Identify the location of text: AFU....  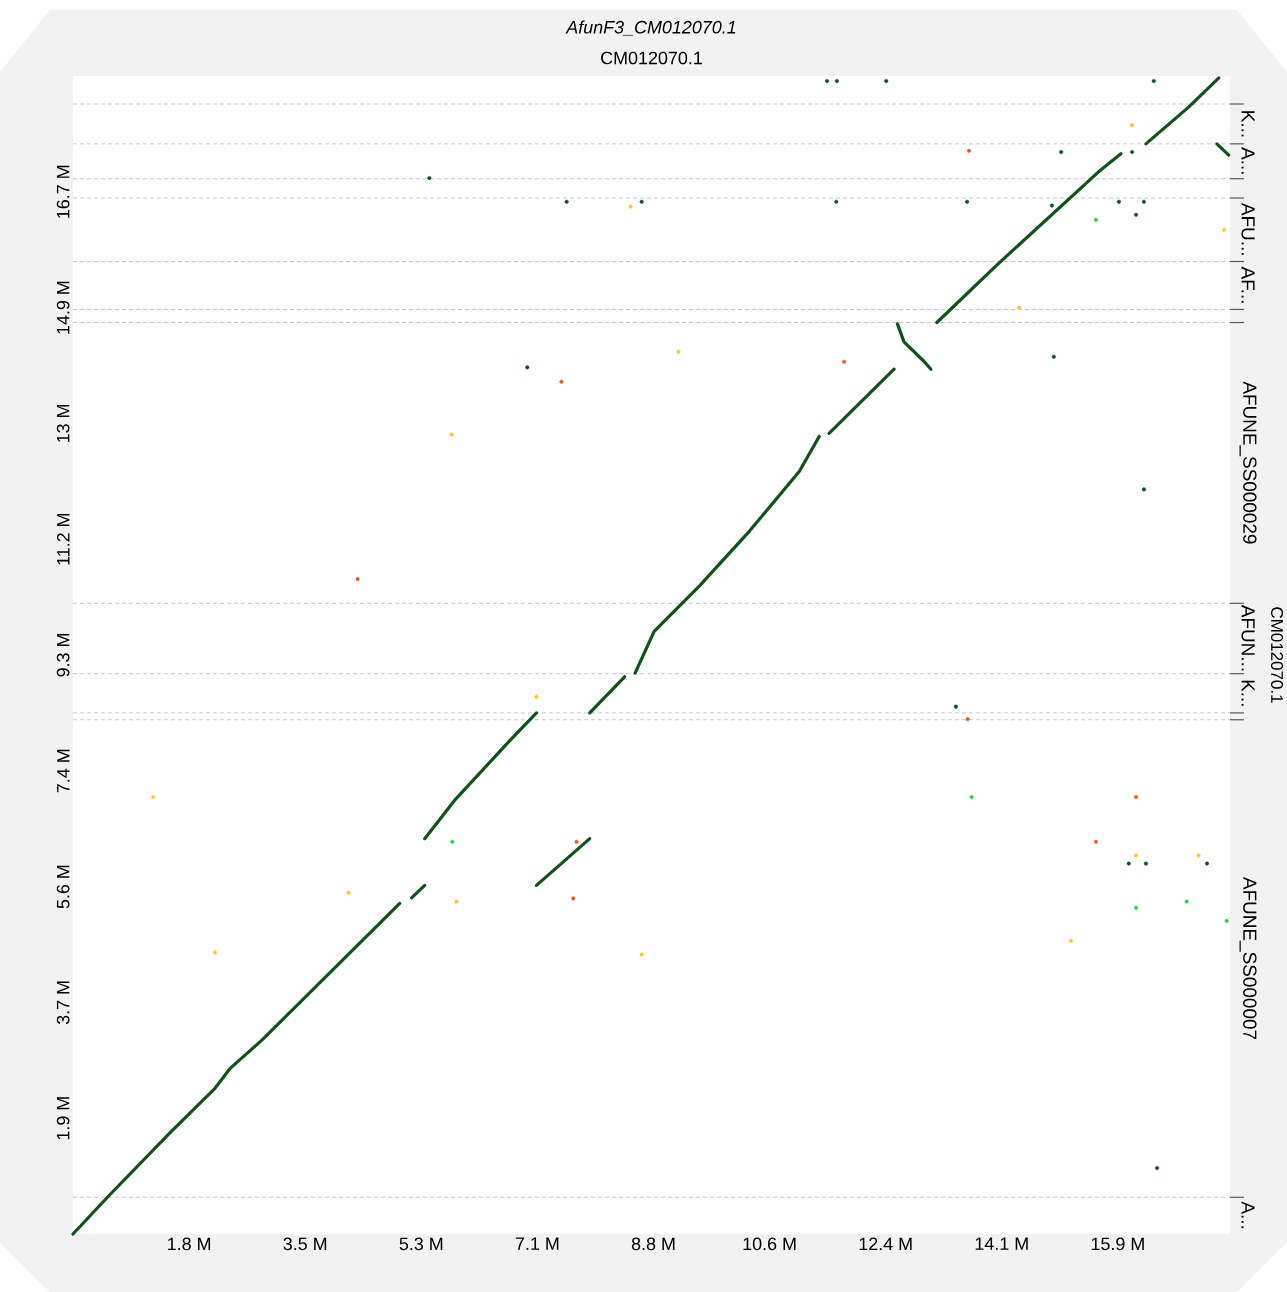
(1248, 228).